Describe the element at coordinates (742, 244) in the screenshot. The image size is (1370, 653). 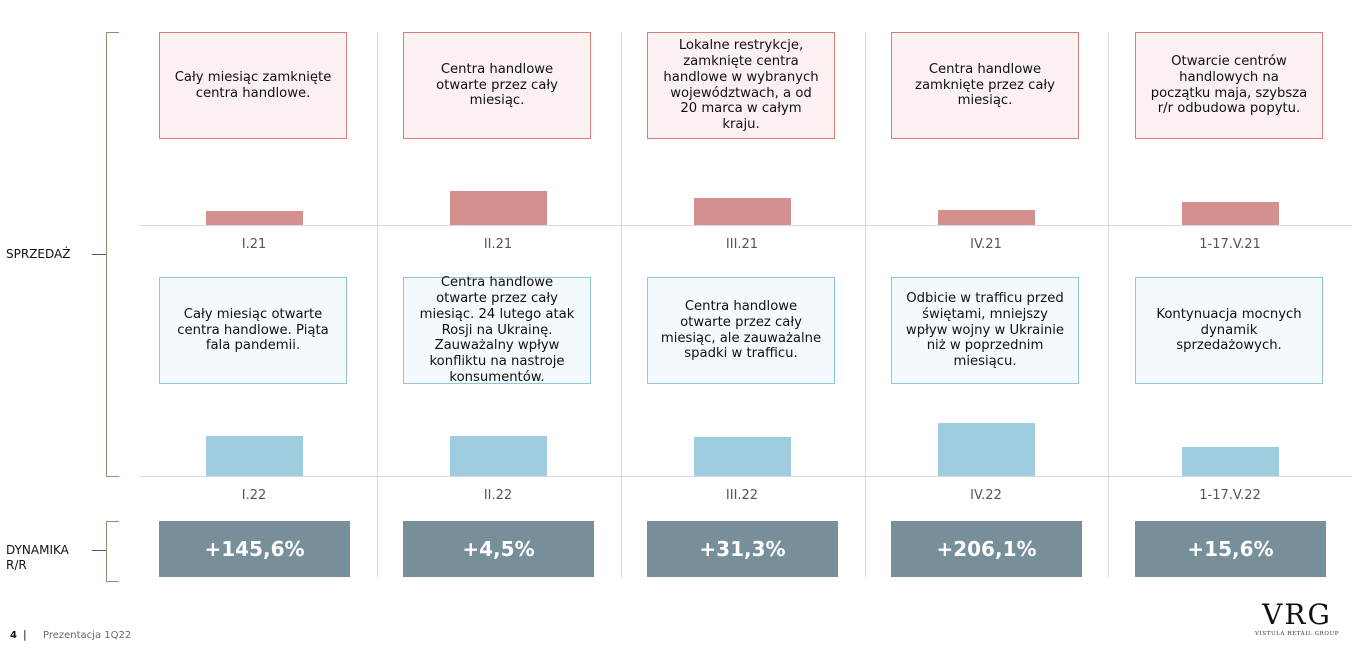
I see `period-label-2021-3: III.21` at that location.